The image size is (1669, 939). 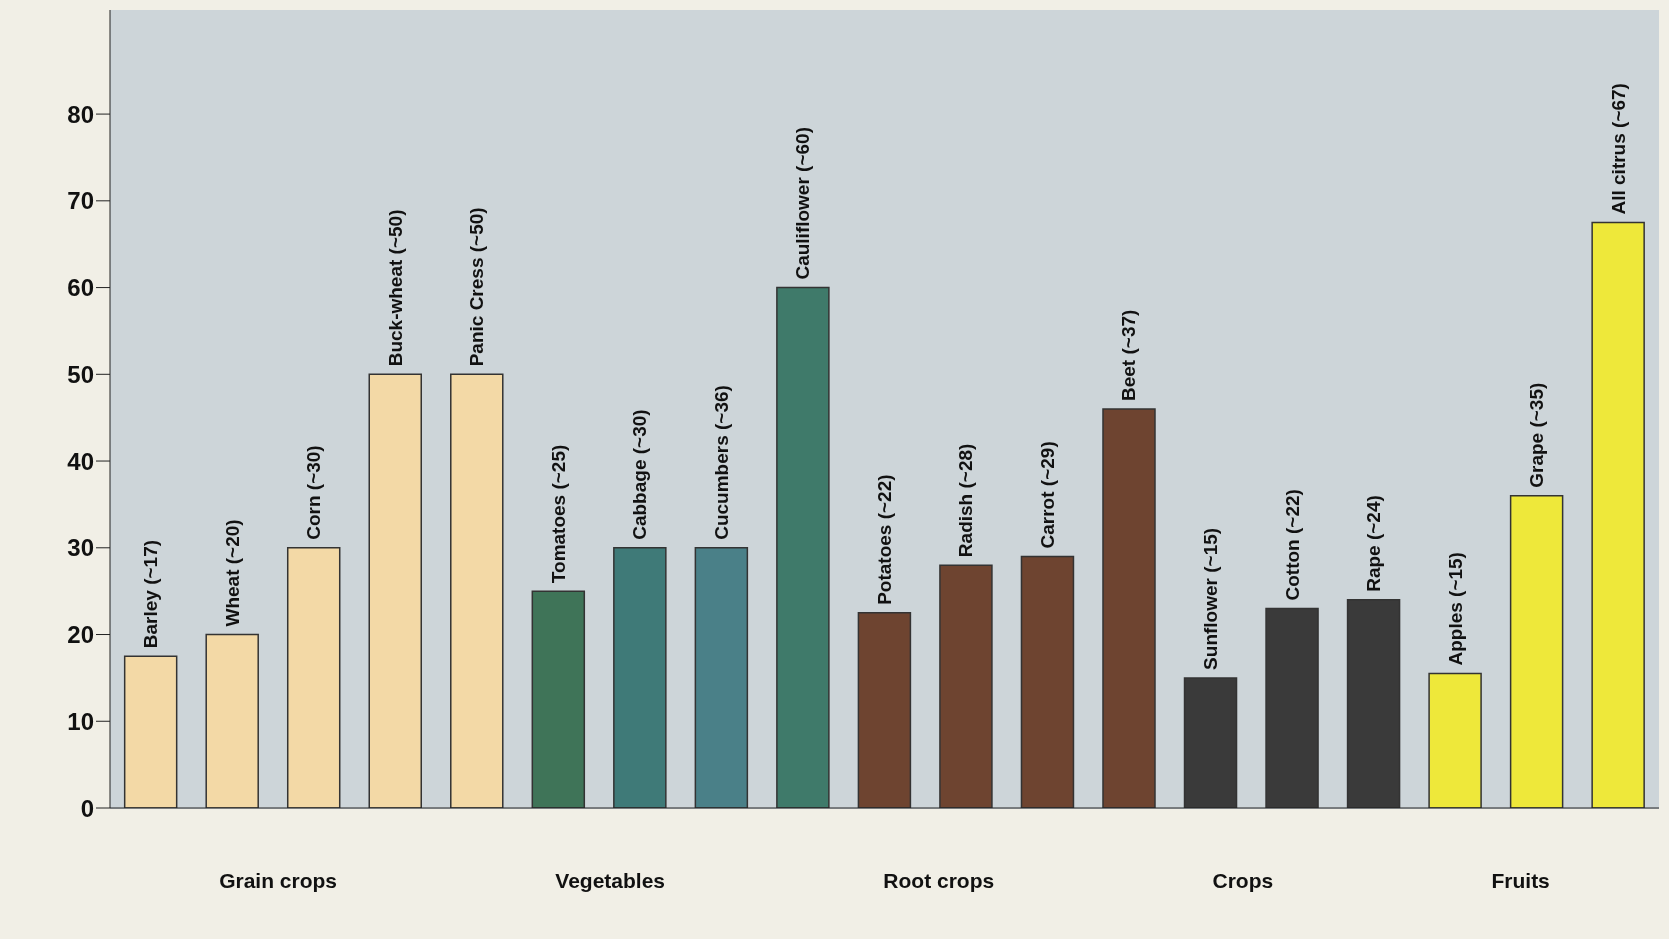 I want to click on x-tick-label: Panic Cress (~50), so click(x=477, y=287).